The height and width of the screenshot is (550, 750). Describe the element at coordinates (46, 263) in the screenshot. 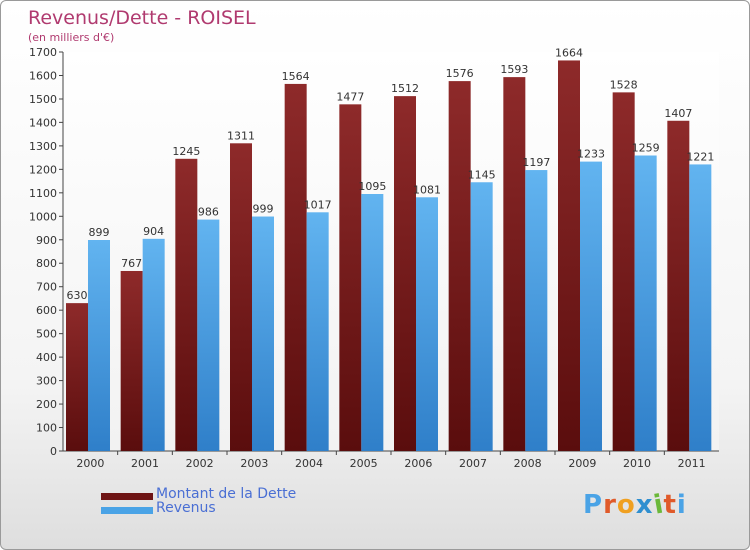

I see `y-tick-label: 800` at that location.